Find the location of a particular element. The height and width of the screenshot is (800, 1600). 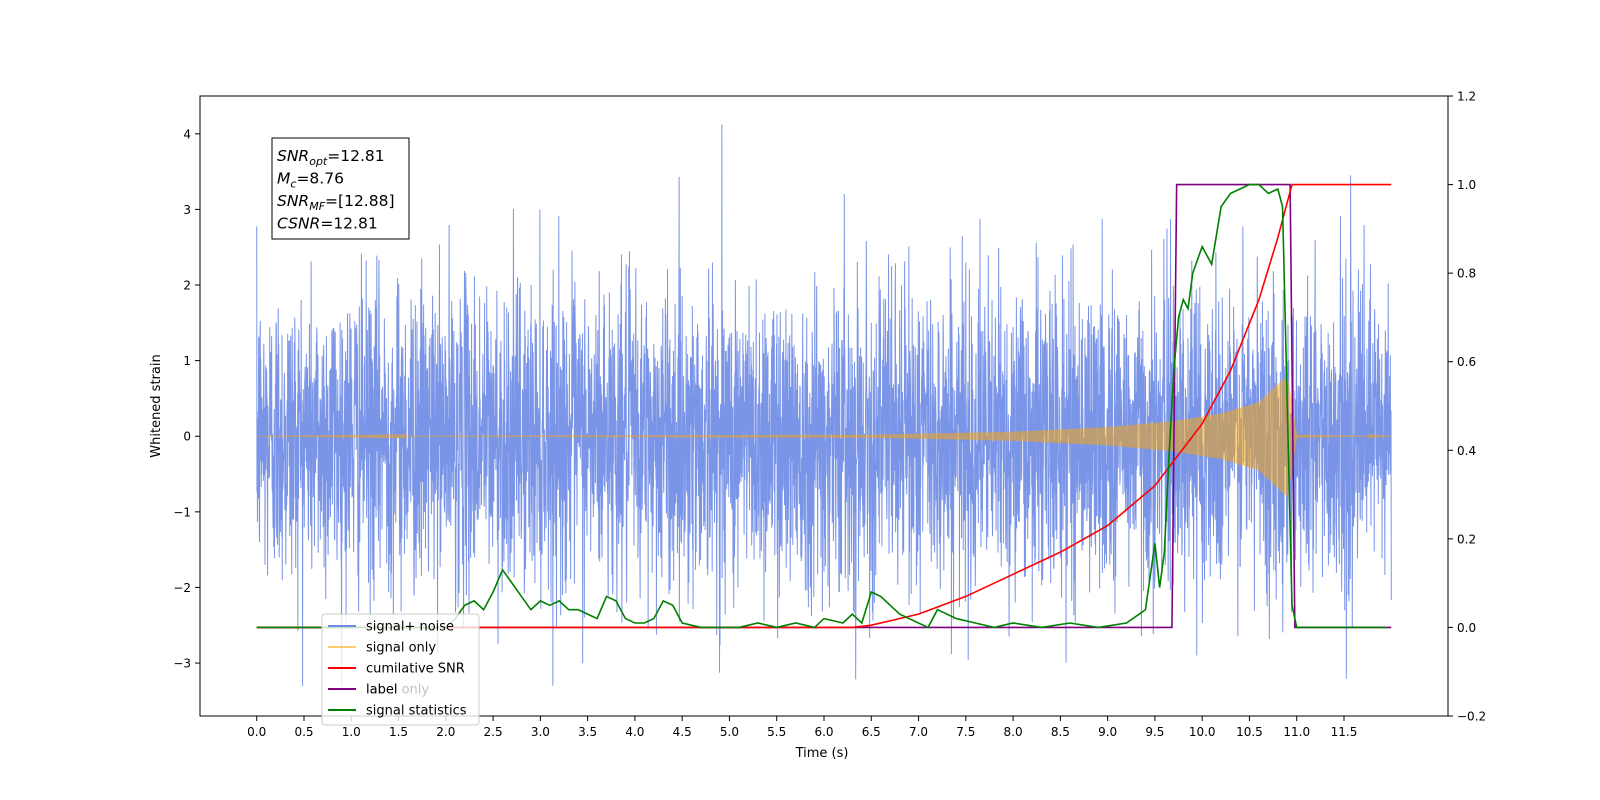

y-tick-label: 2 is located at coordinates (187, 286).